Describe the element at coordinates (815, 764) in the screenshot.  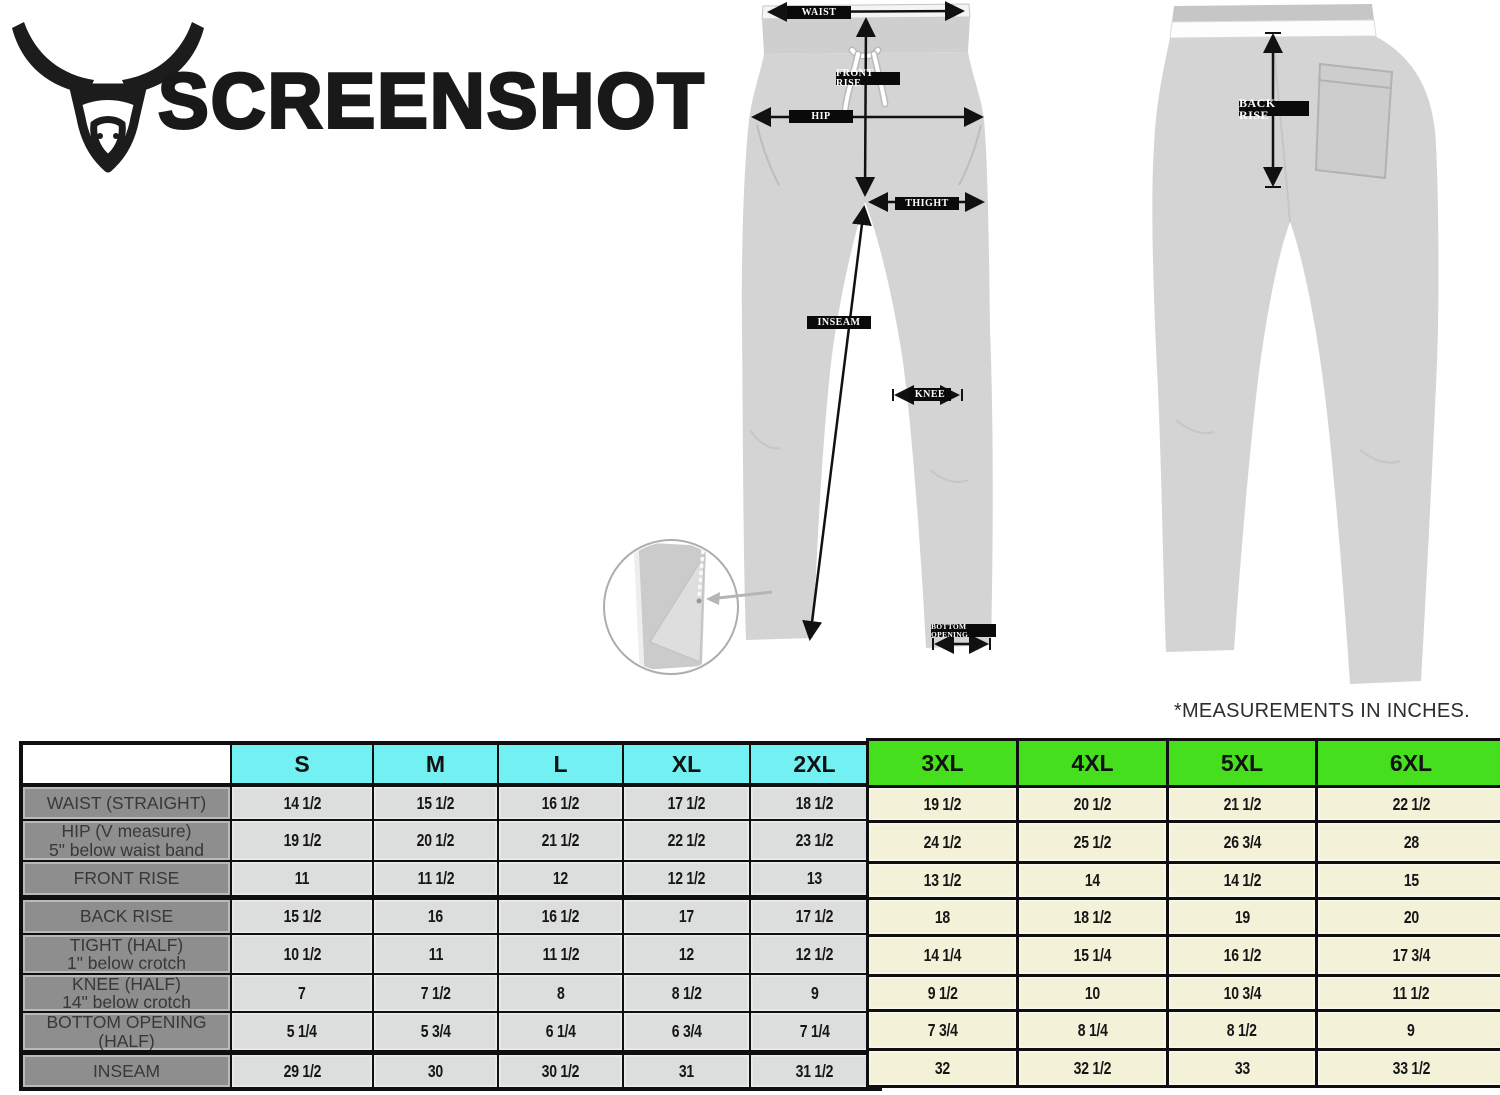
I see `size-col-header-2xl: 2XL` at that location.